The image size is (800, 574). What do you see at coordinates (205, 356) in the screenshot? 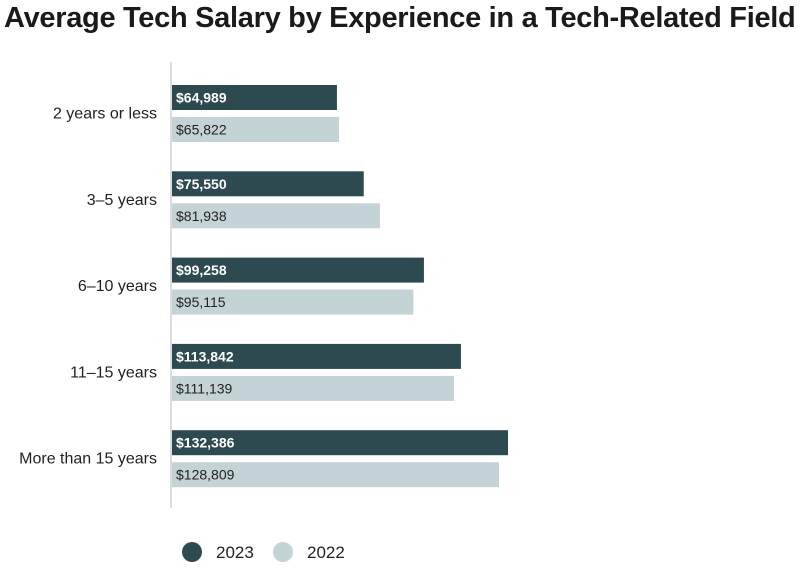
I see `data-label: $113,842` at bounding box center [205, 356].